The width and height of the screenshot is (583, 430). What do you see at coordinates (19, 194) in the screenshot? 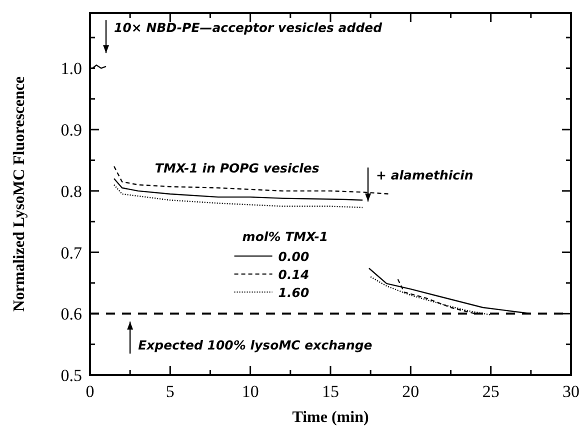
I see `y-axis-title: Normalized LysoMC Fluorescence` at bounding box center [19, 194].